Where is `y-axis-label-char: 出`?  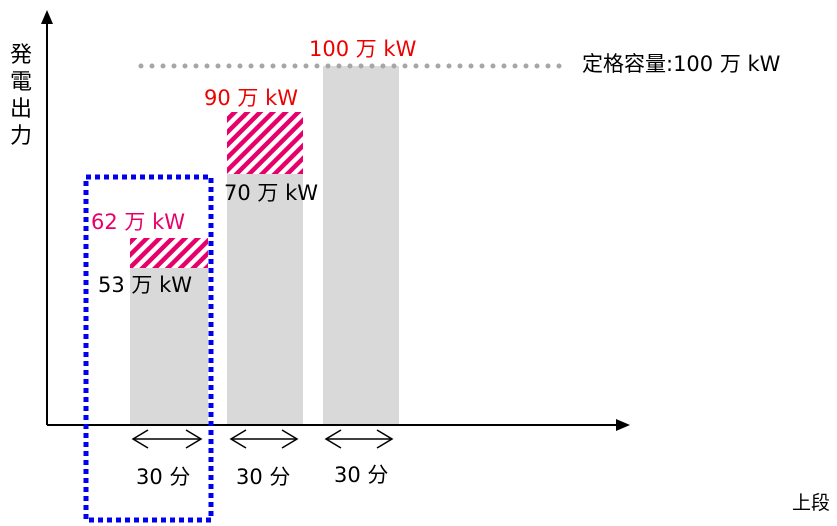
y-axis-label-char: 出 is located at coordinates (20, 109).